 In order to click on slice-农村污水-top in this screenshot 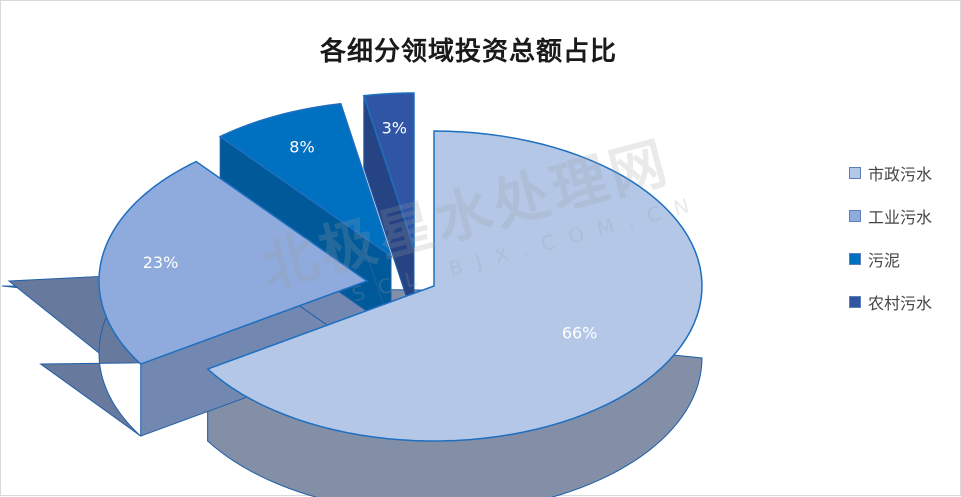, I will do `click(388, 170)`.